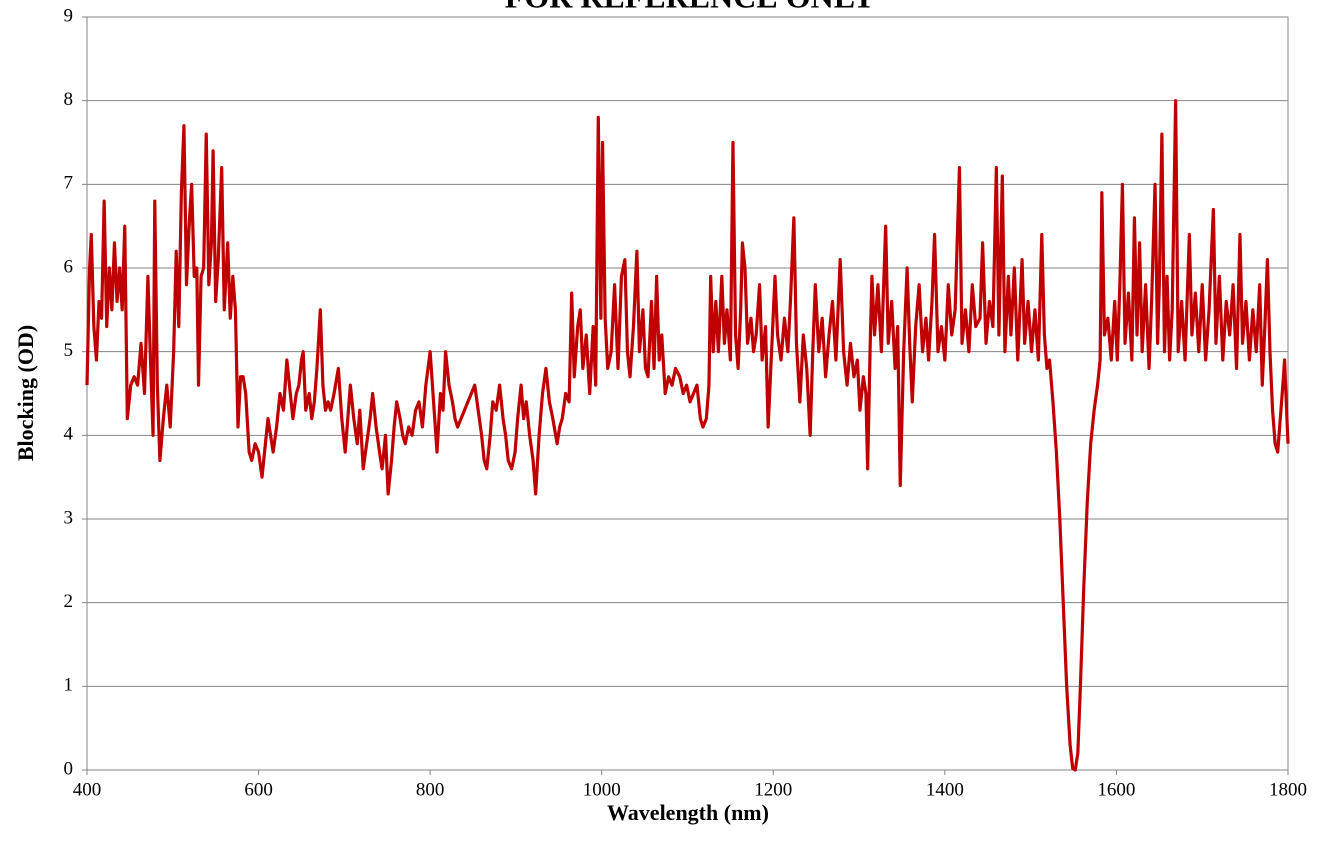 This screenshot has width=1323, height=862. What do you see at coordinates (69, 685) in the screenshot?
I see `y-tick-label: 1` at bounding box center [69, 685].